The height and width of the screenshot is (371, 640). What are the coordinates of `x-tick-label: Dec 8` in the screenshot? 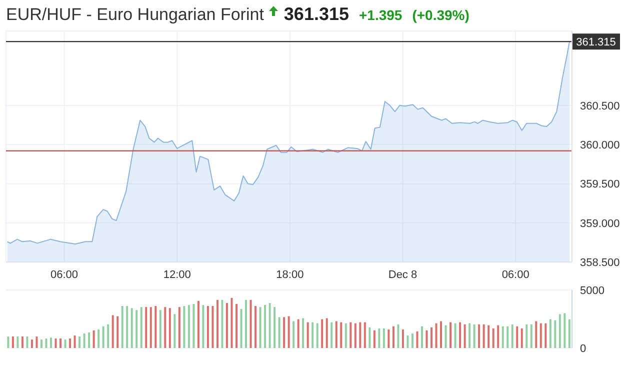 It's located at (403, 274).